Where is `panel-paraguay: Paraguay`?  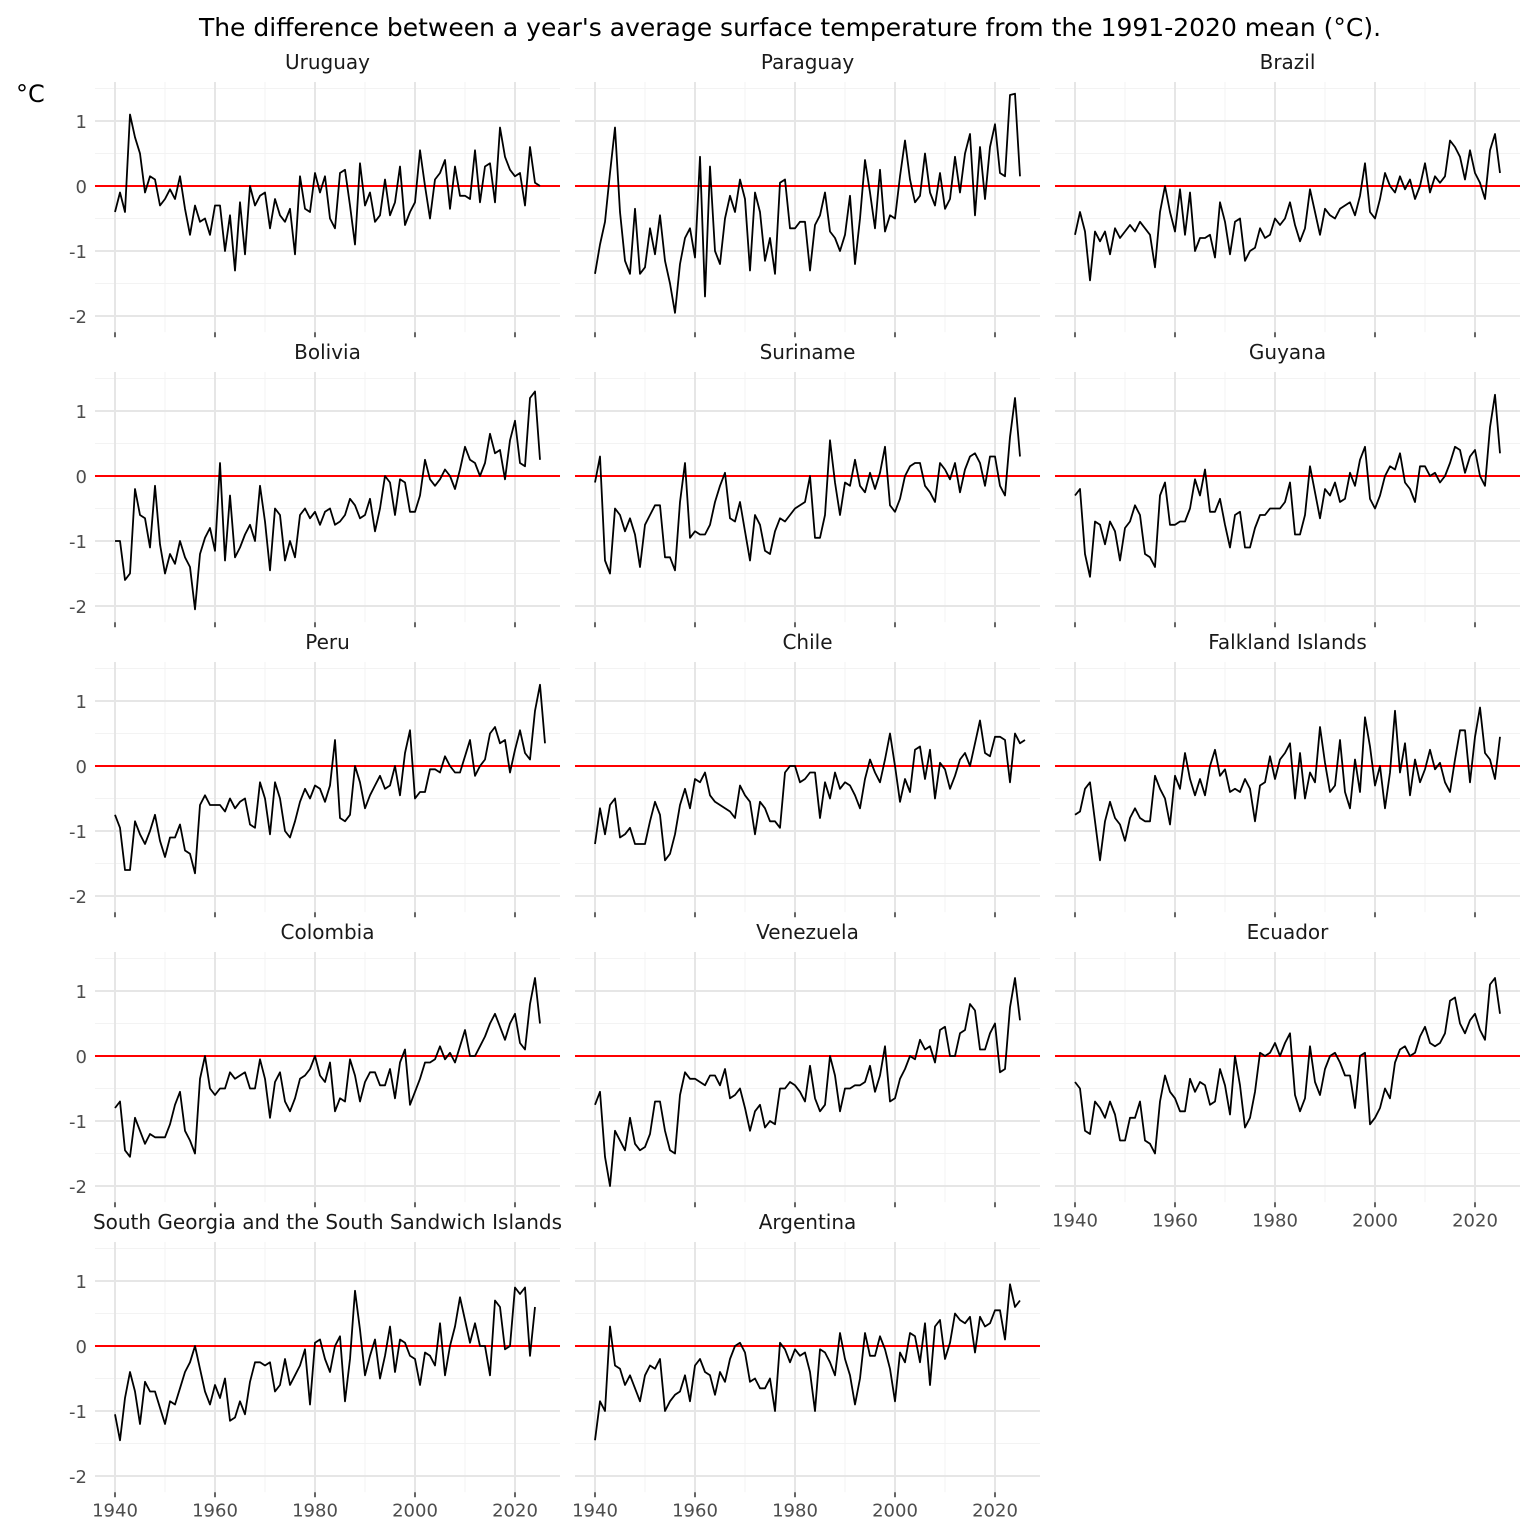
panel-paraguay: Paraguay is located at coordinates (807, 194).